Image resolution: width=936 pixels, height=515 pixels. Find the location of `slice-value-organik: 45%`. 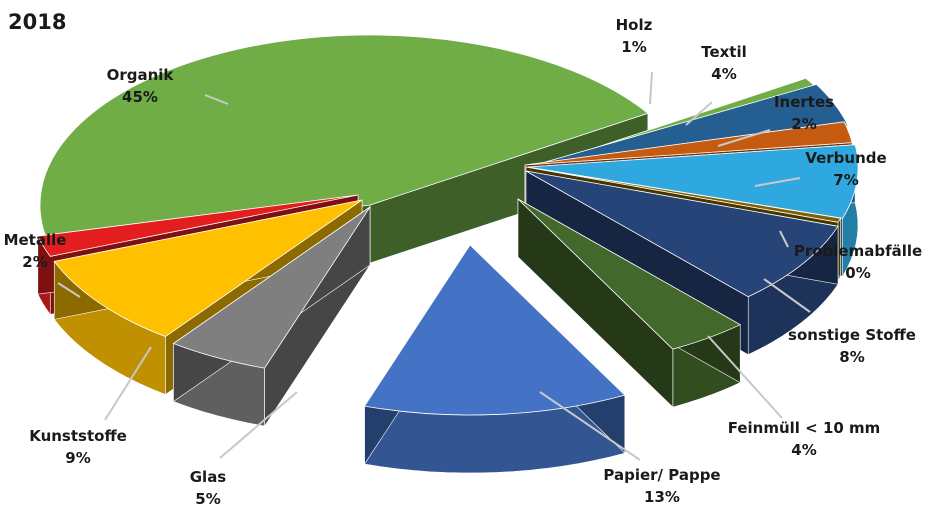

slice-value-organik: 45% is located at coordinates (140, 97).